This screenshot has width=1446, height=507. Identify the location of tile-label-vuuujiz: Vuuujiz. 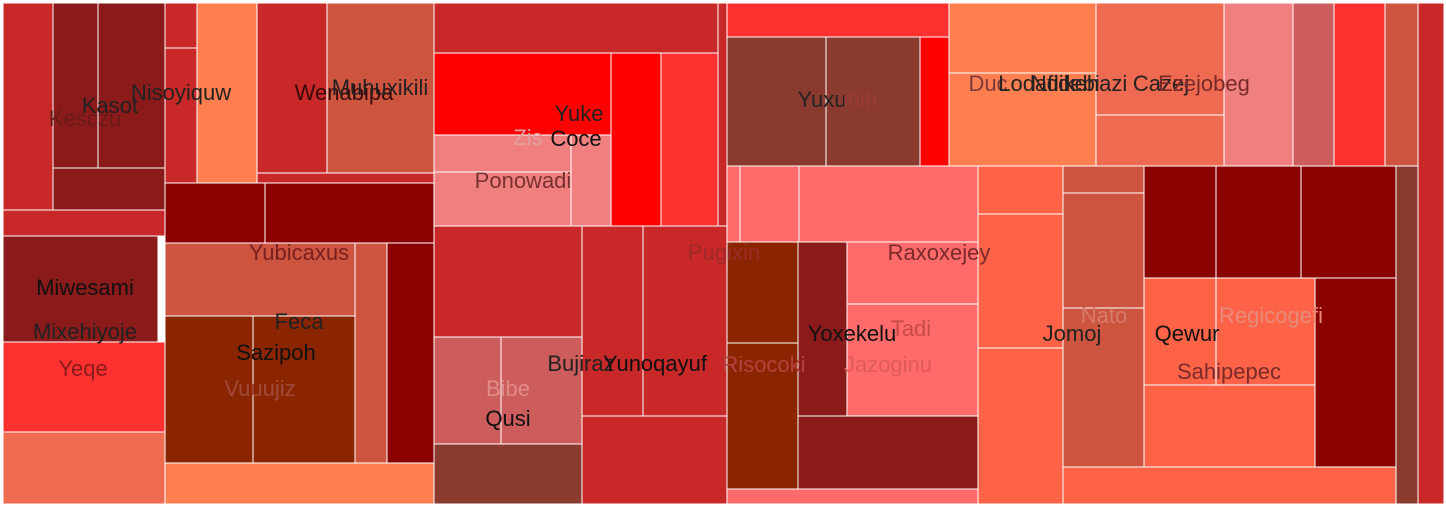
(259, 388).